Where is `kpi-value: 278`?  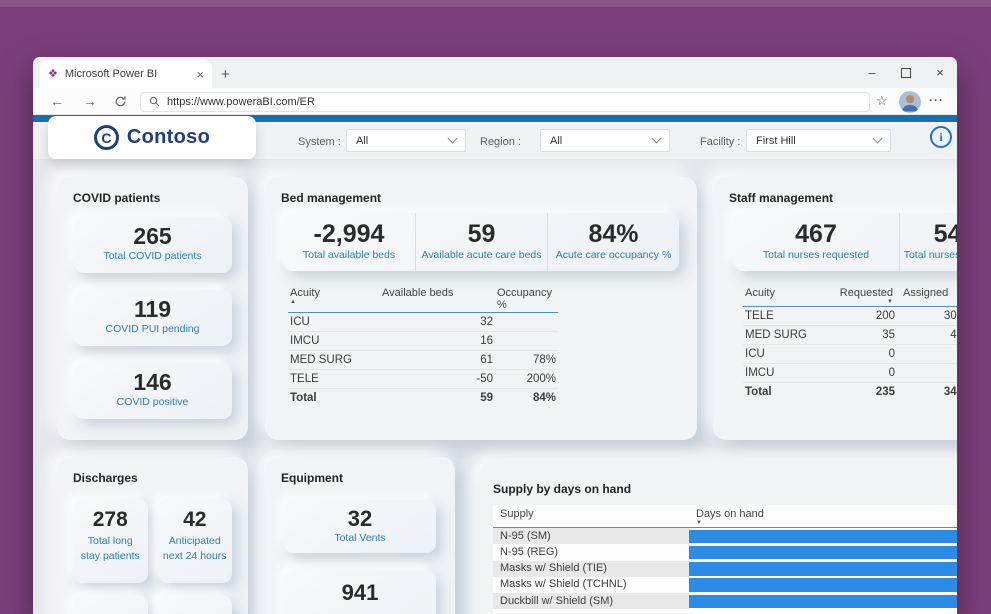
kpi-value: 278 is located at coordinates (110, 519).